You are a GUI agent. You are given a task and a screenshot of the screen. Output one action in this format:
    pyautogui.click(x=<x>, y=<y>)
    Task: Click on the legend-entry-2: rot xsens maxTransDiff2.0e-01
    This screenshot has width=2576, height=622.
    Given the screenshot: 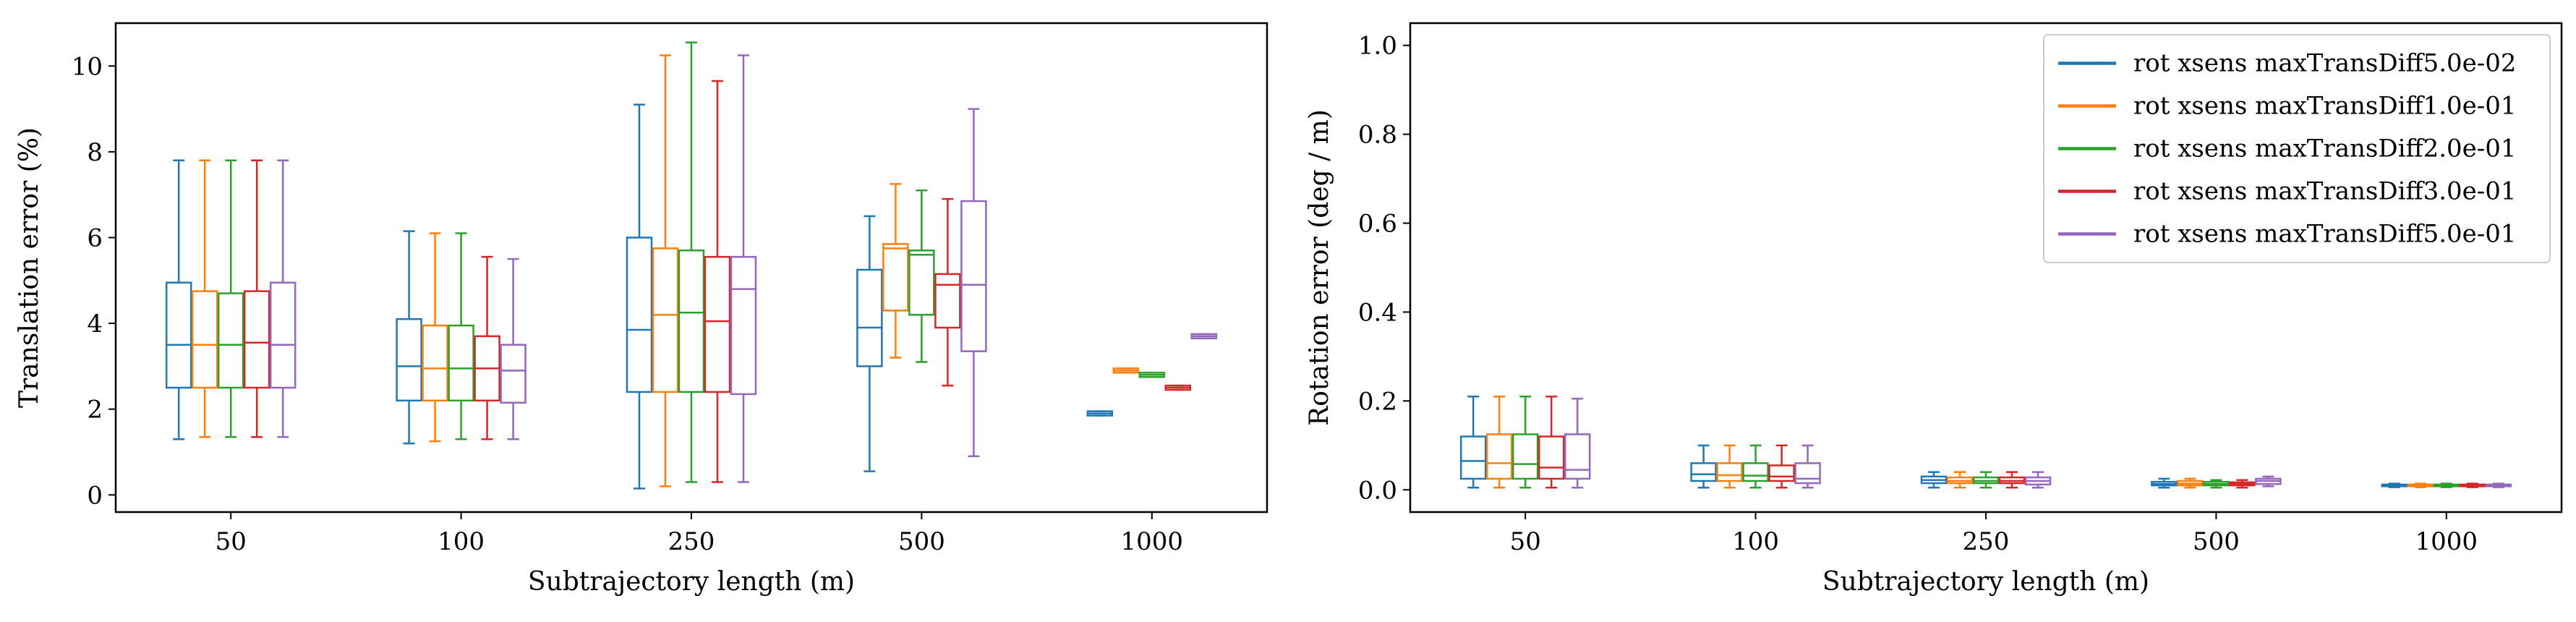 What is the action you would take?
    pyautogui.click(x=2325, y=149)
    